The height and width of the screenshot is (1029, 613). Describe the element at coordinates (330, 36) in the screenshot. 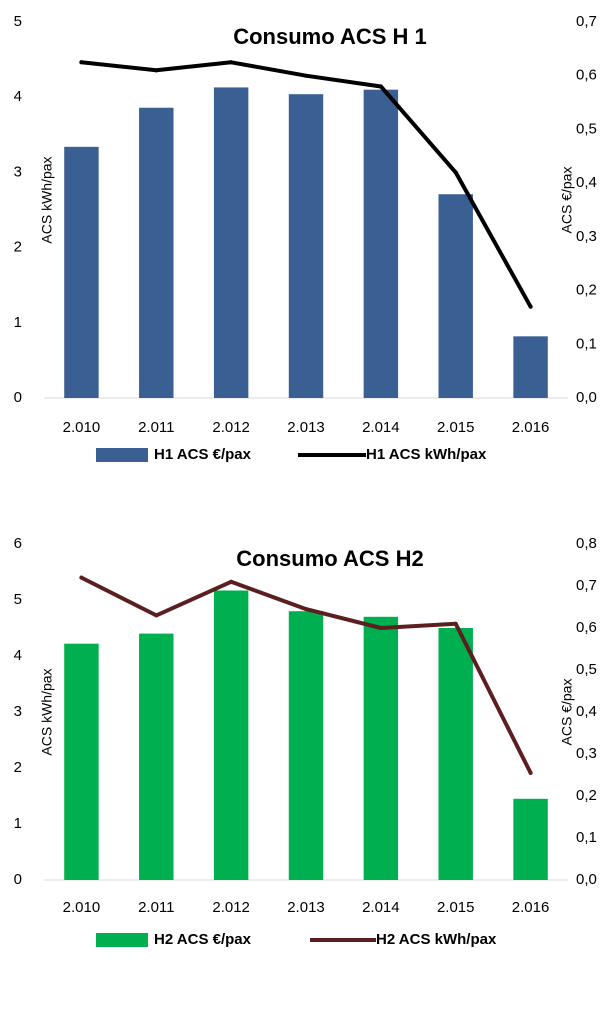

I see `chart-title: Consumo ACS H 1` at that location.